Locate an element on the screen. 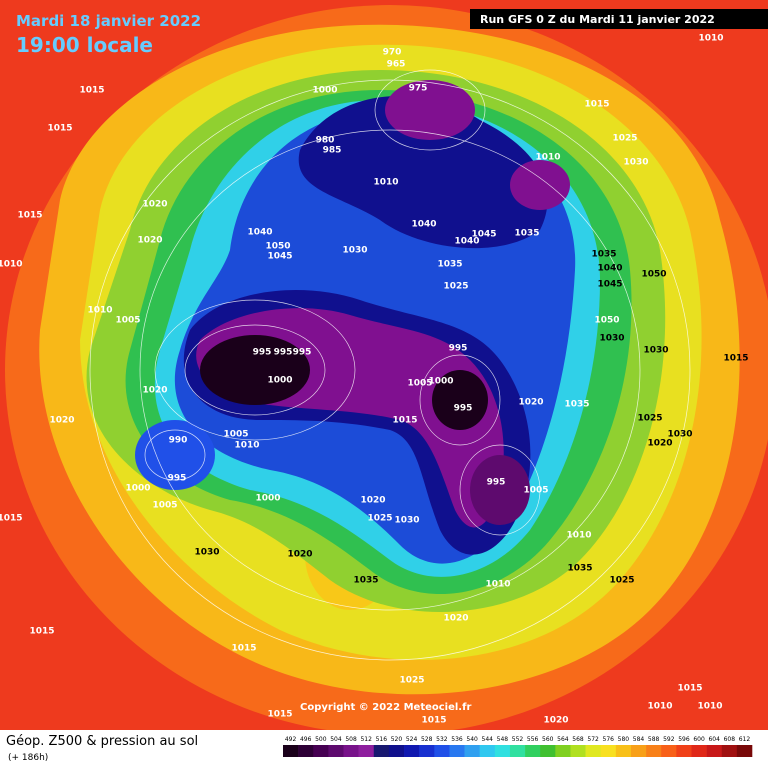  legend-label: 532 is located at coordinates (442, 739).